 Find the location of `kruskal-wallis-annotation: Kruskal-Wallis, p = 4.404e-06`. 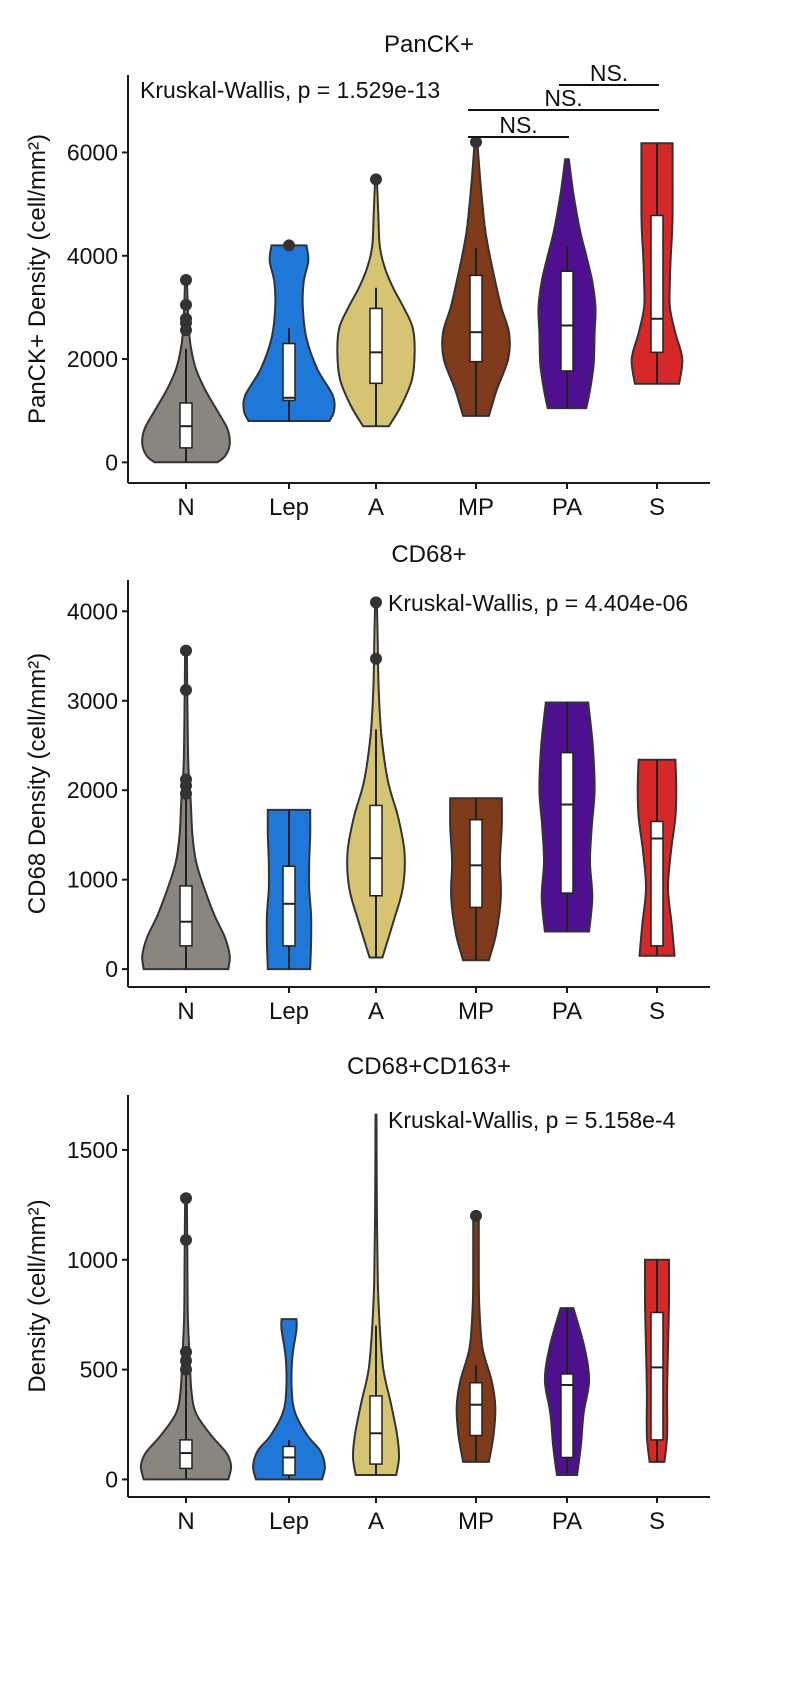

kruskal-wallis-annotation: Kruskal-Wallis, p = 4.404e-06 is located at coordinates (538, 603).